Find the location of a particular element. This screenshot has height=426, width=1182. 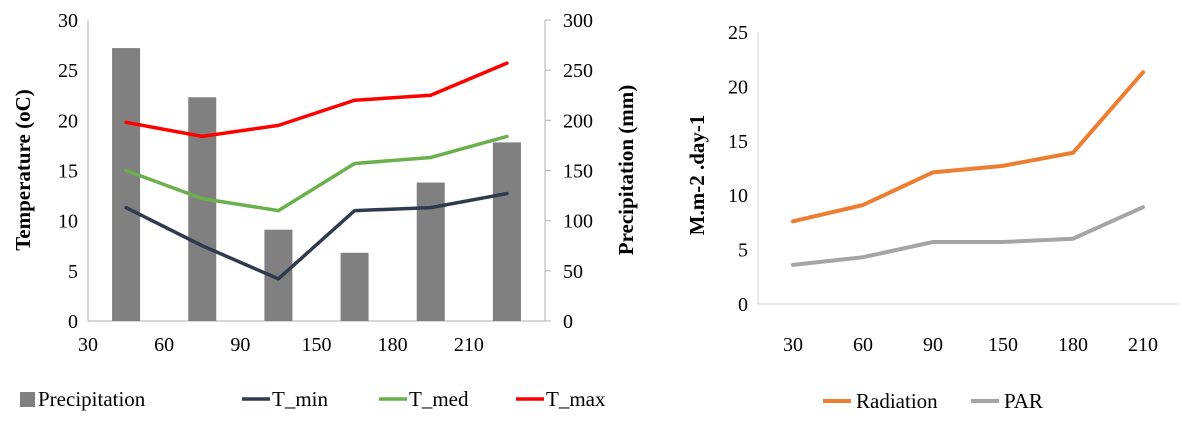

legend-label-radiation: Radiation is located at coordinates (897, 401).